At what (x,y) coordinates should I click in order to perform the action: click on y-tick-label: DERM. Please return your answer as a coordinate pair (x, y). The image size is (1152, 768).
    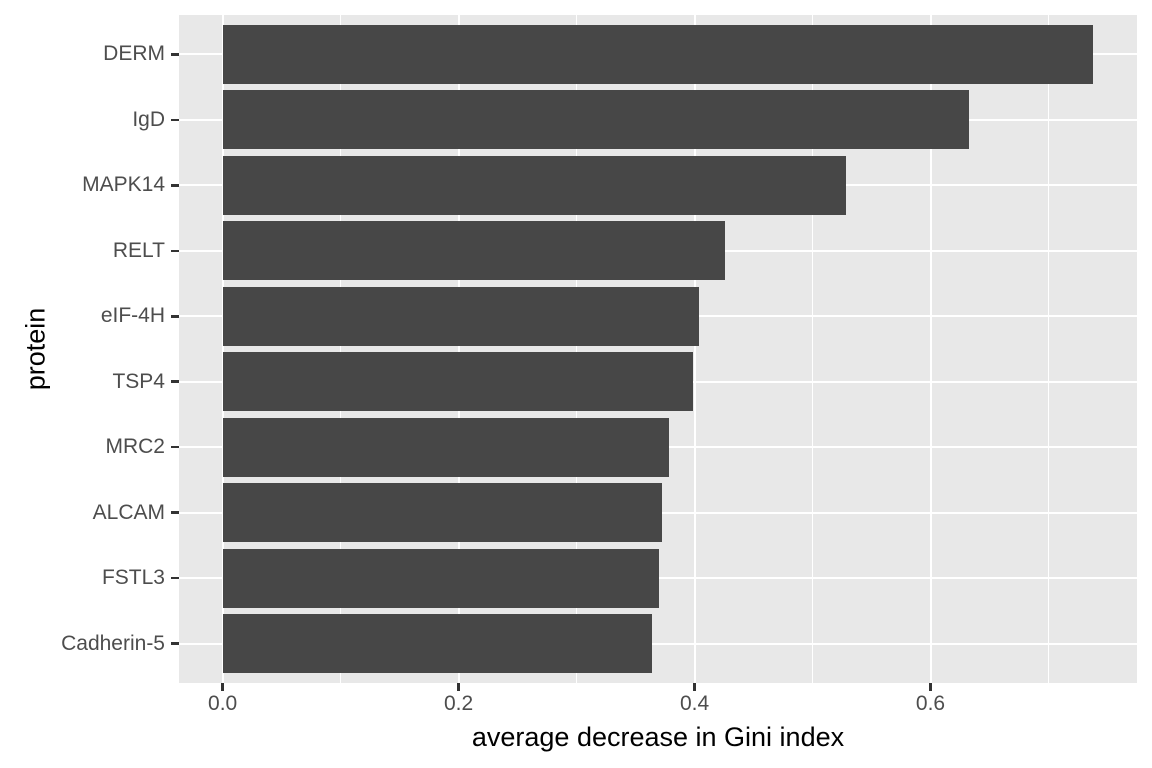
    Looking at the image, I should click on (134, 54).